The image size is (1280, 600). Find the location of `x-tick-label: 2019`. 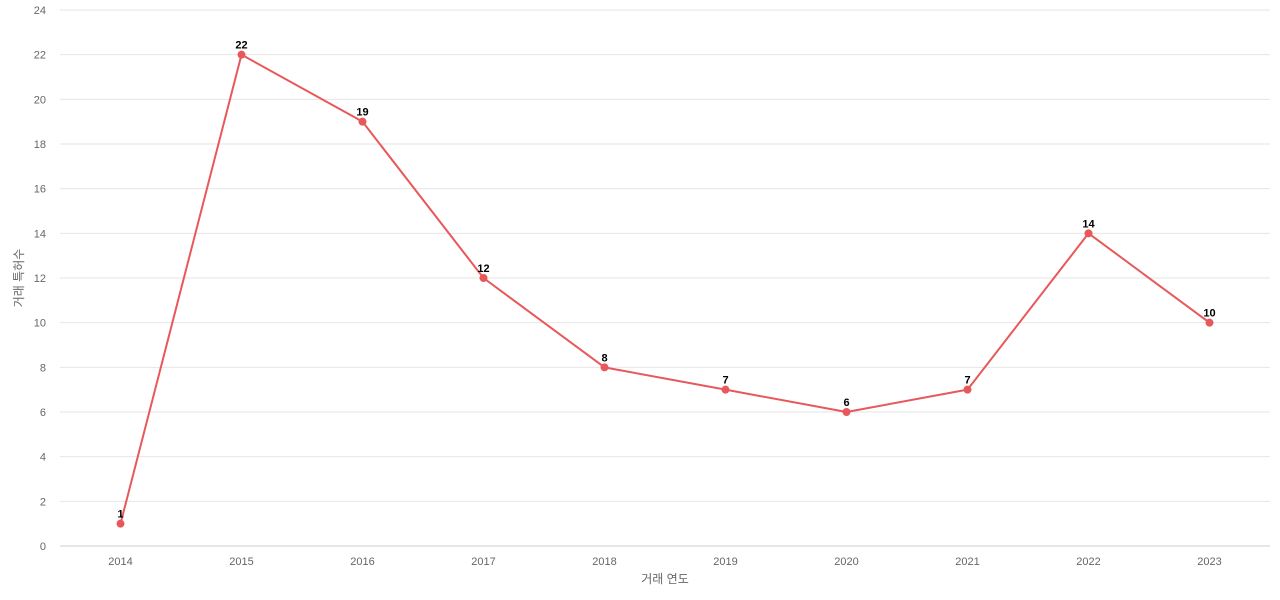

x-tick-label: 2019 is located at coordinates (725, 562).